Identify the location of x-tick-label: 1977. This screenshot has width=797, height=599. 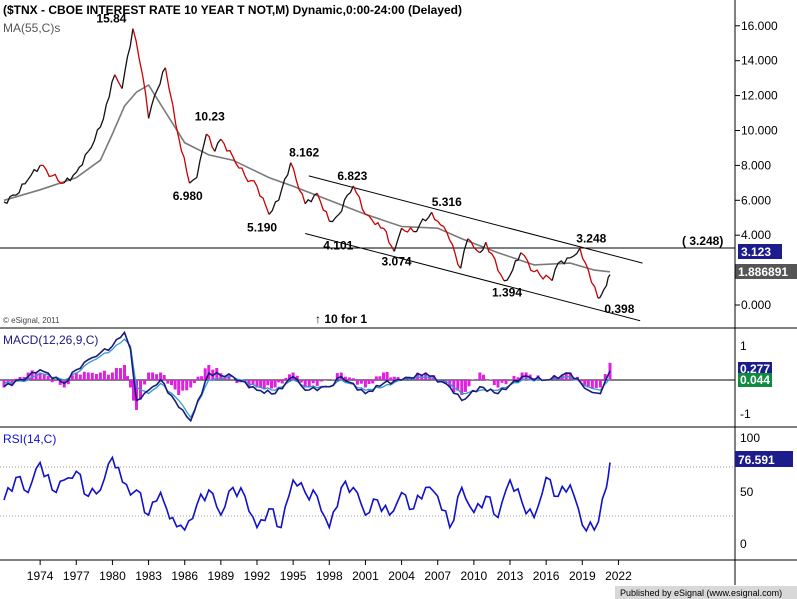
(76, 576).